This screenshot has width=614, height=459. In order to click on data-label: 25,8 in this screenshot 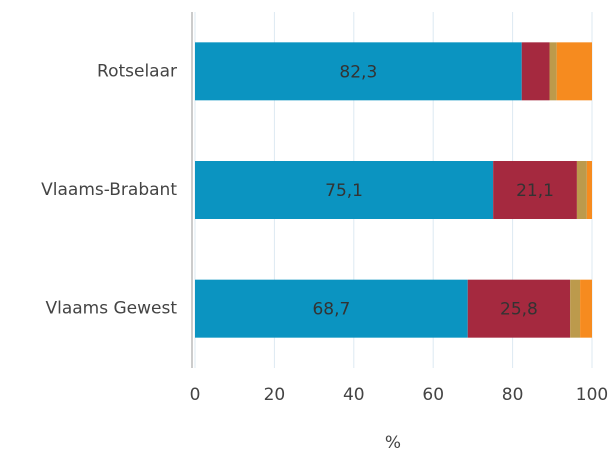, I will do `click(519, 310)`.